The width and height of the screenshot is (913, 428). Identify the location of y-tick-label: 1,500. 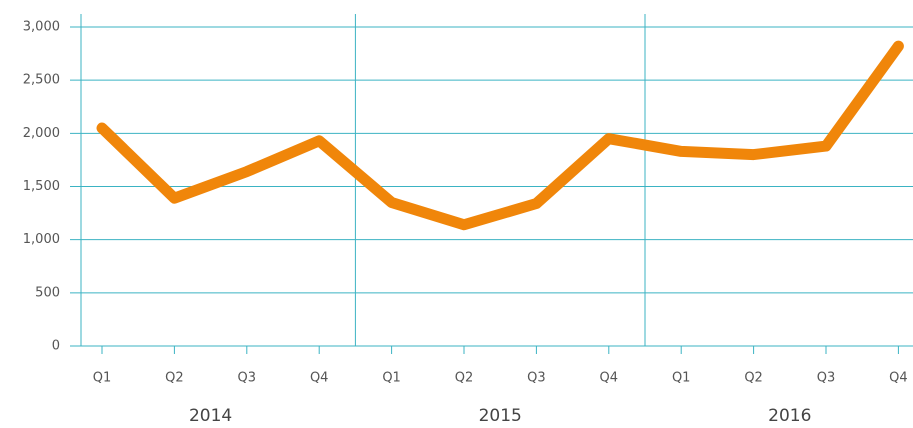
(41, 186).